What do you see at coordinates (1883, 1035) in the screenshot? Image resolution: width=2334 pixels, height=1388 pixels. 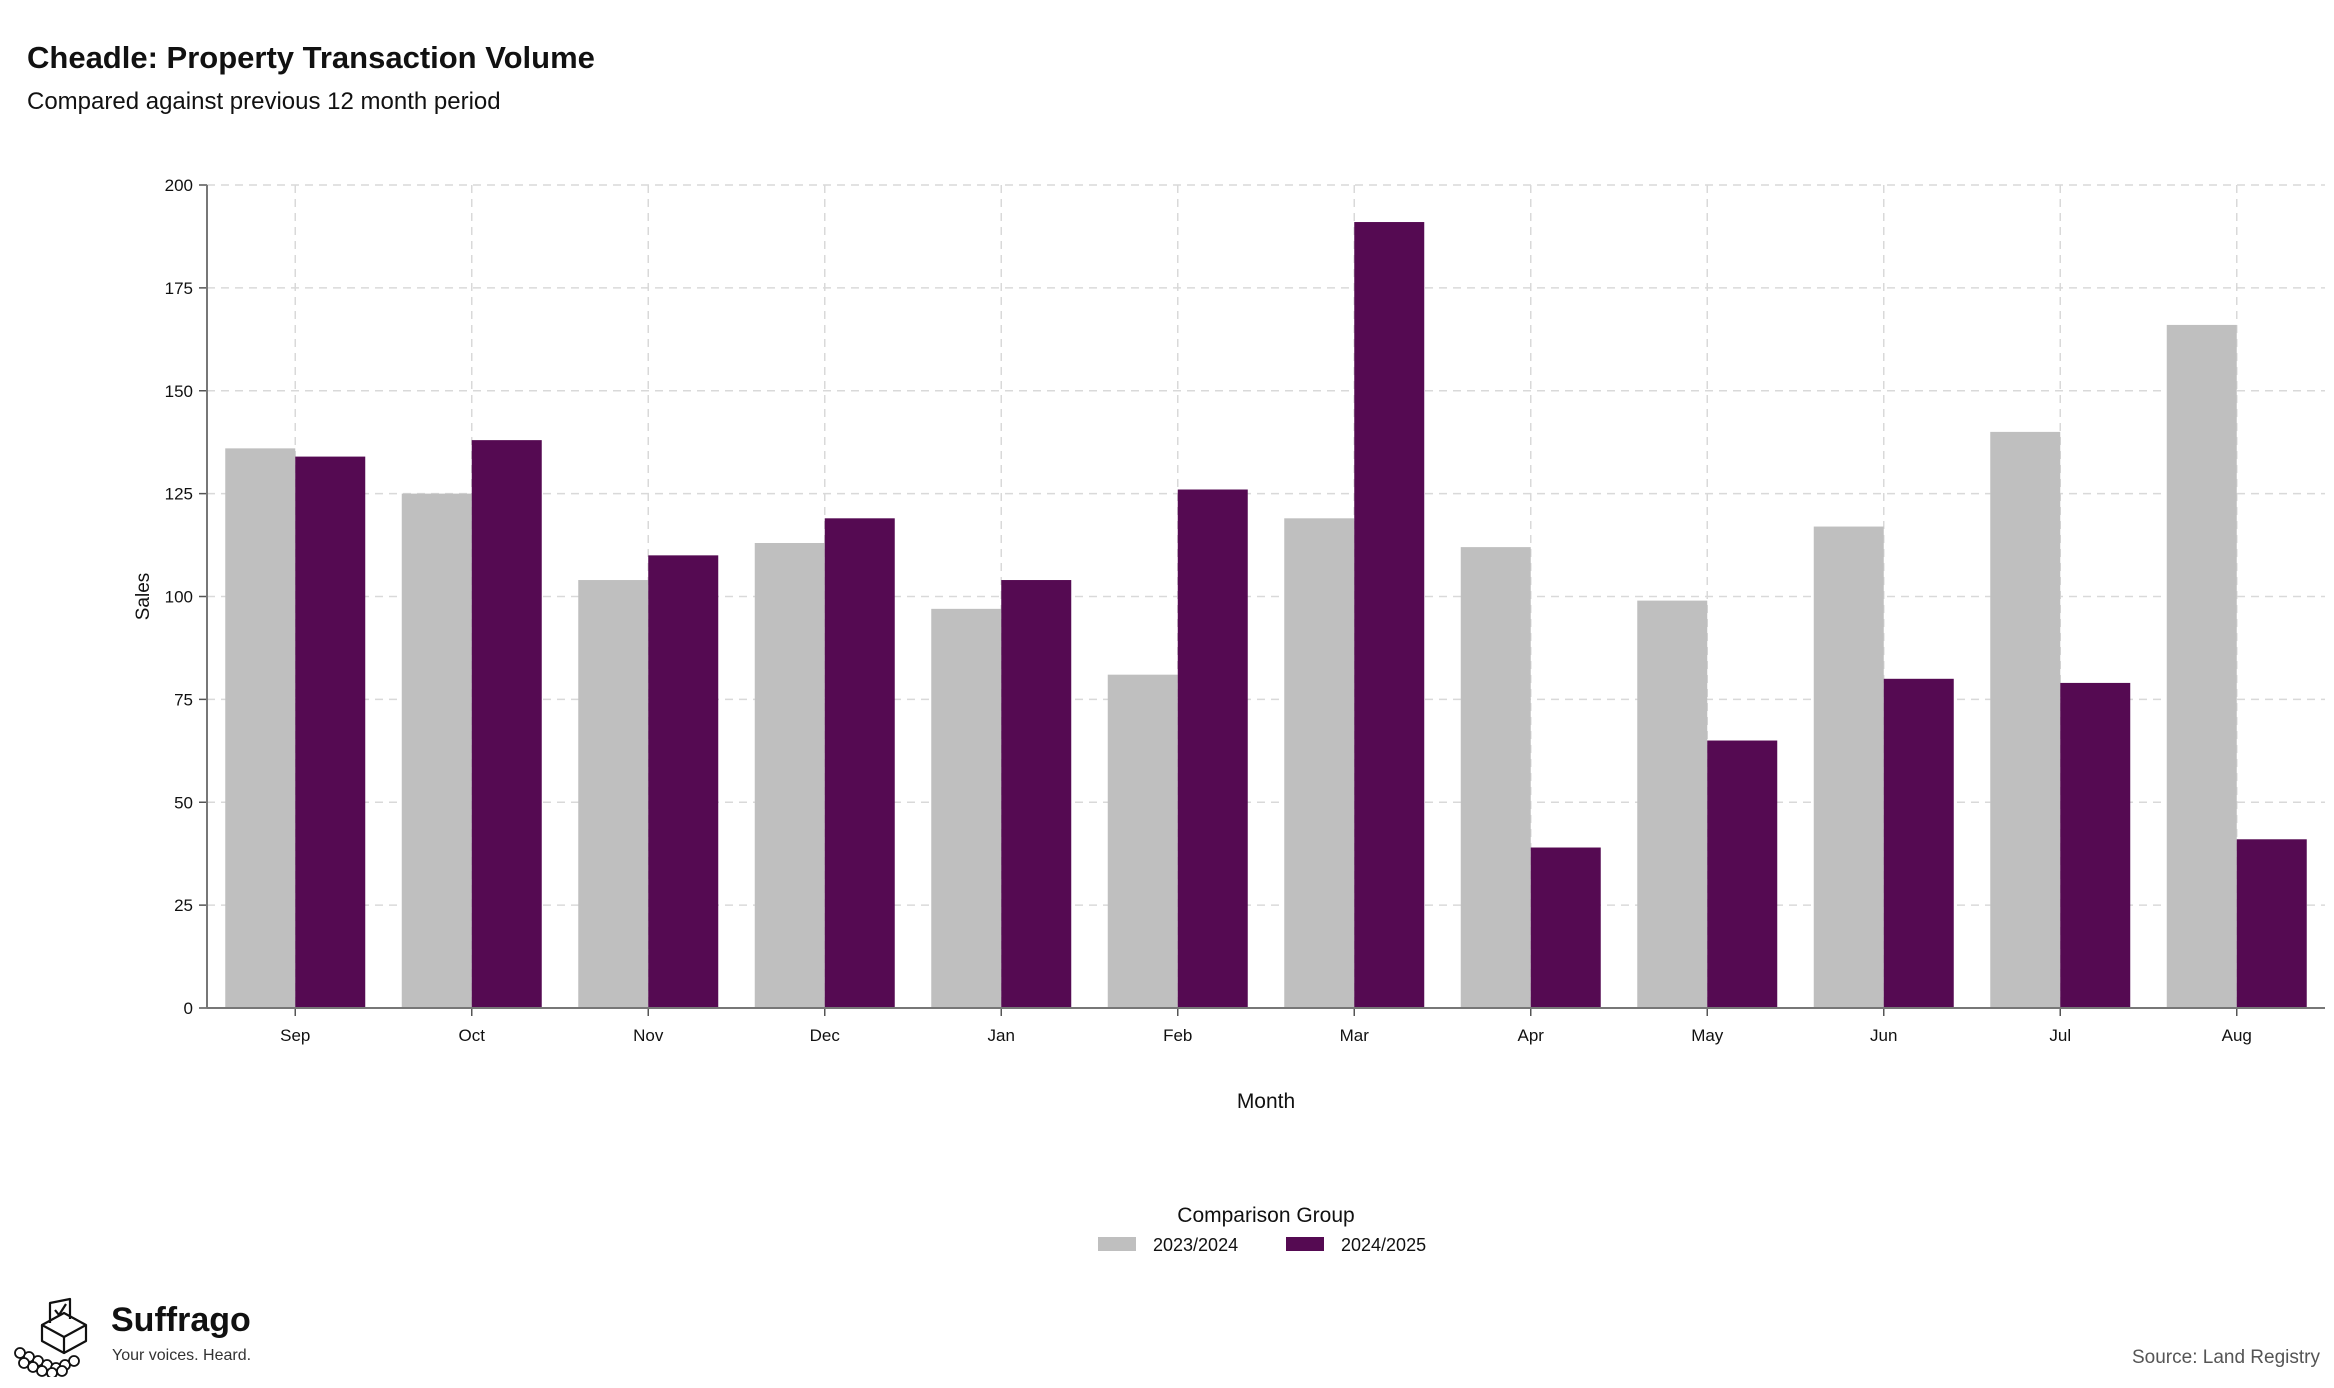 I see `x-tick-label: Jun` at bounding box center [1883, 1035].